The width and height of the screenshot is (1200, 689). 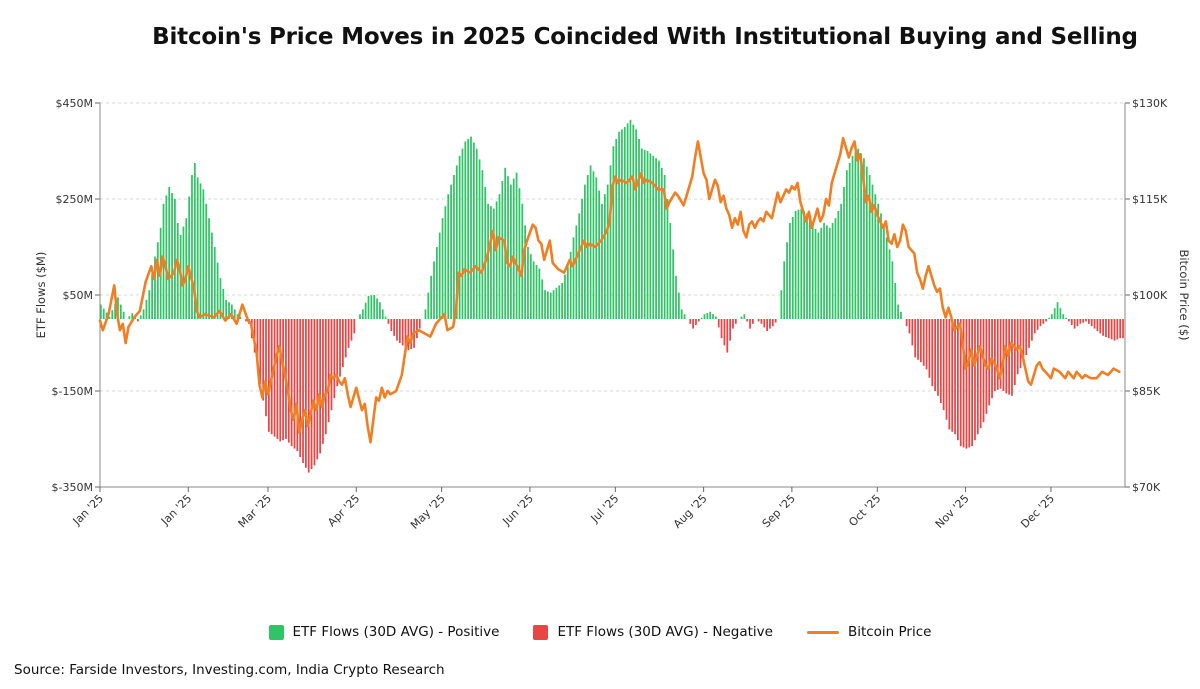 What do you see at coordinates (779, 511) in the screenshot?
I see `x-tick-label: Sep '25` at bounding box center [779, 511].